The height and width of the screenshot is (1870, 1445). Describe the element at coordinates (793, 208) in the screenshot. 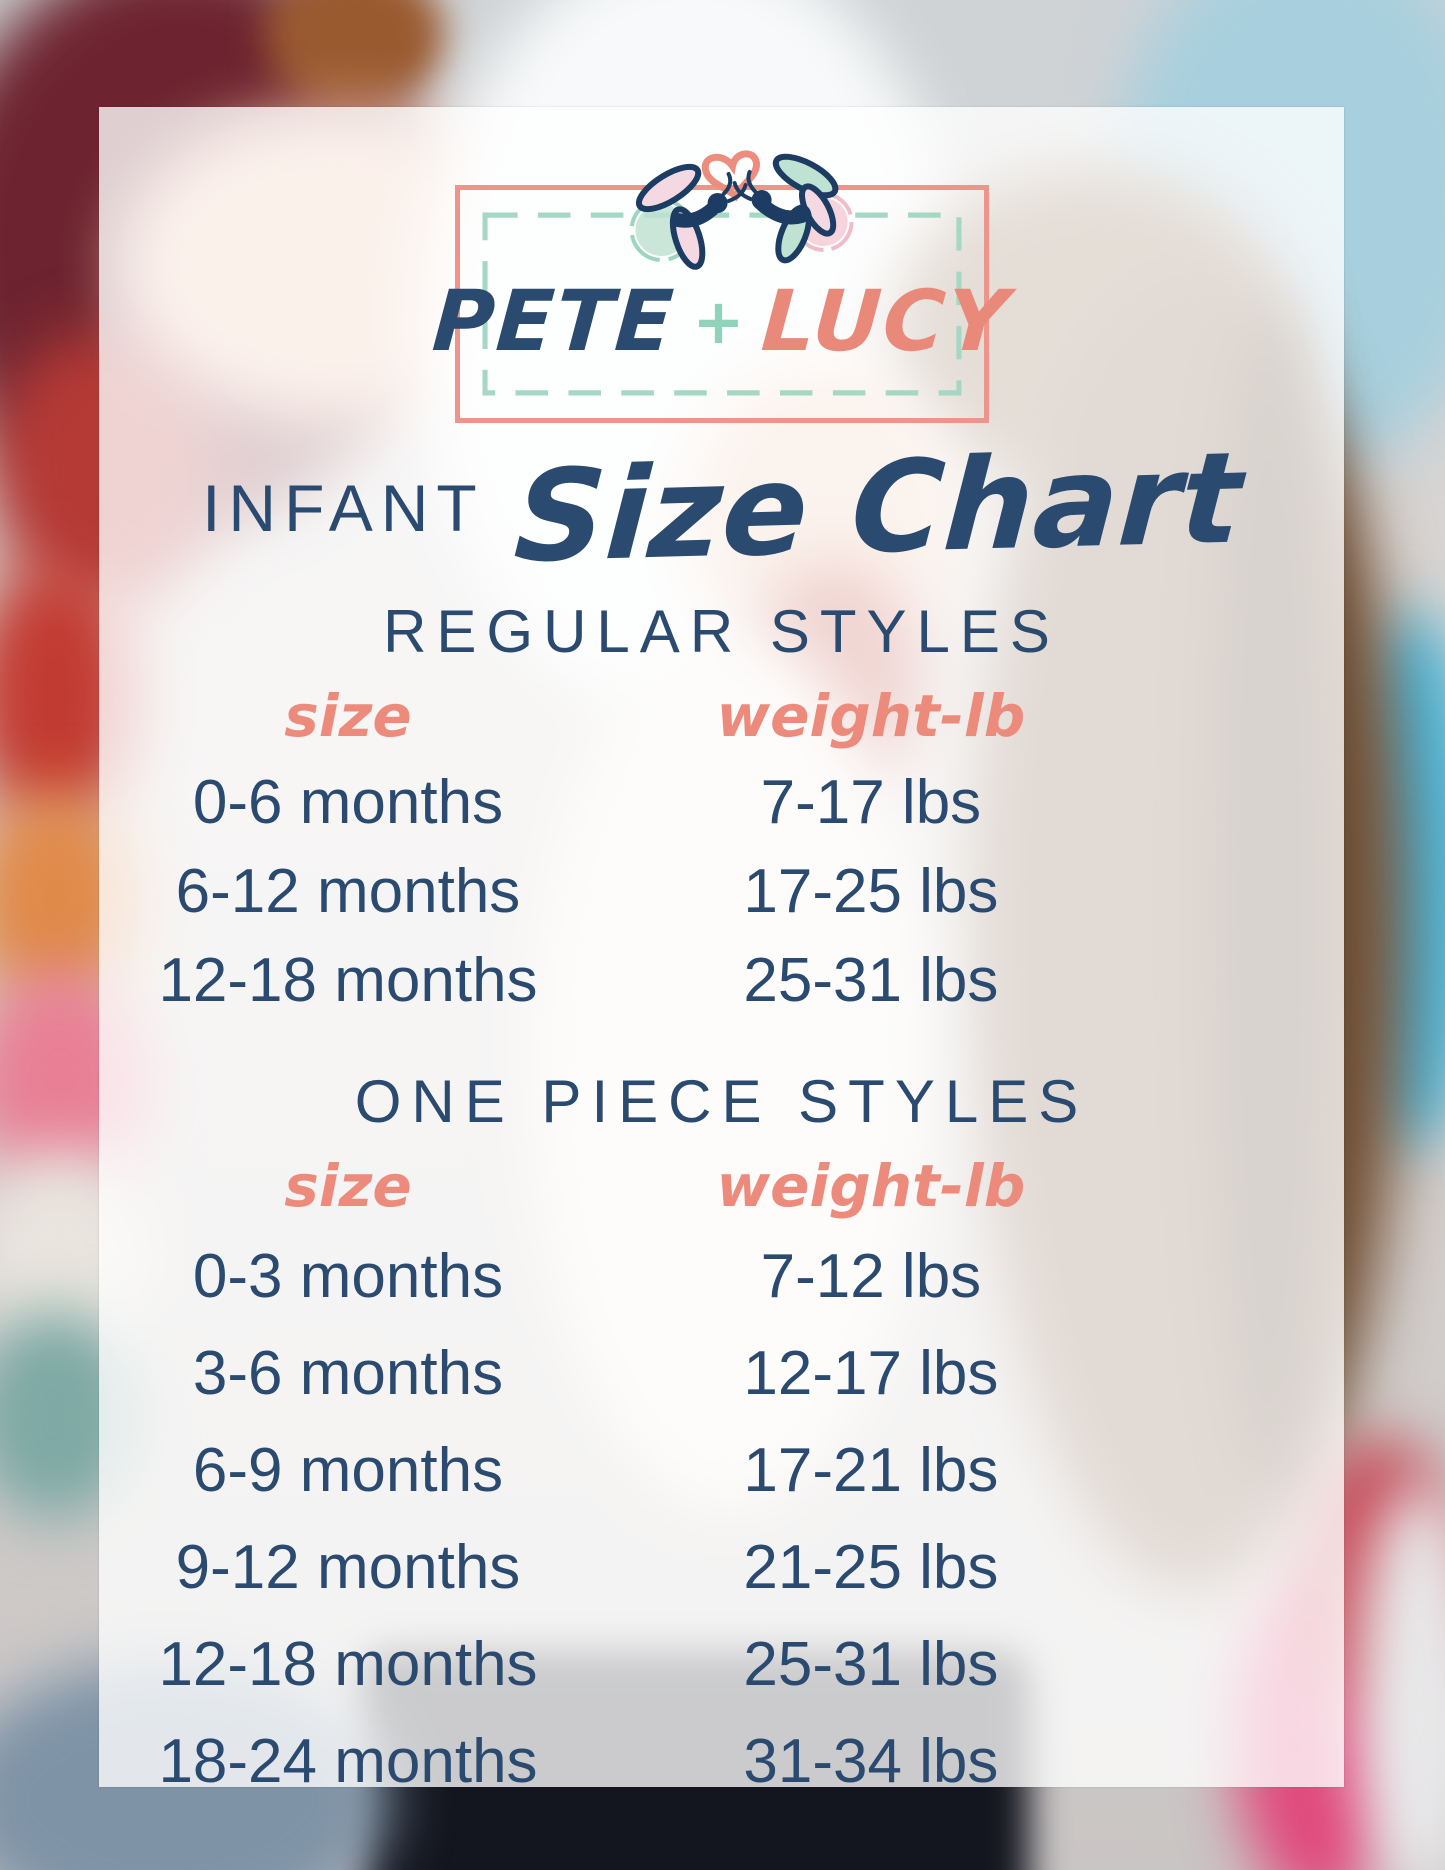

I see `firefly-right-icon` at that location.